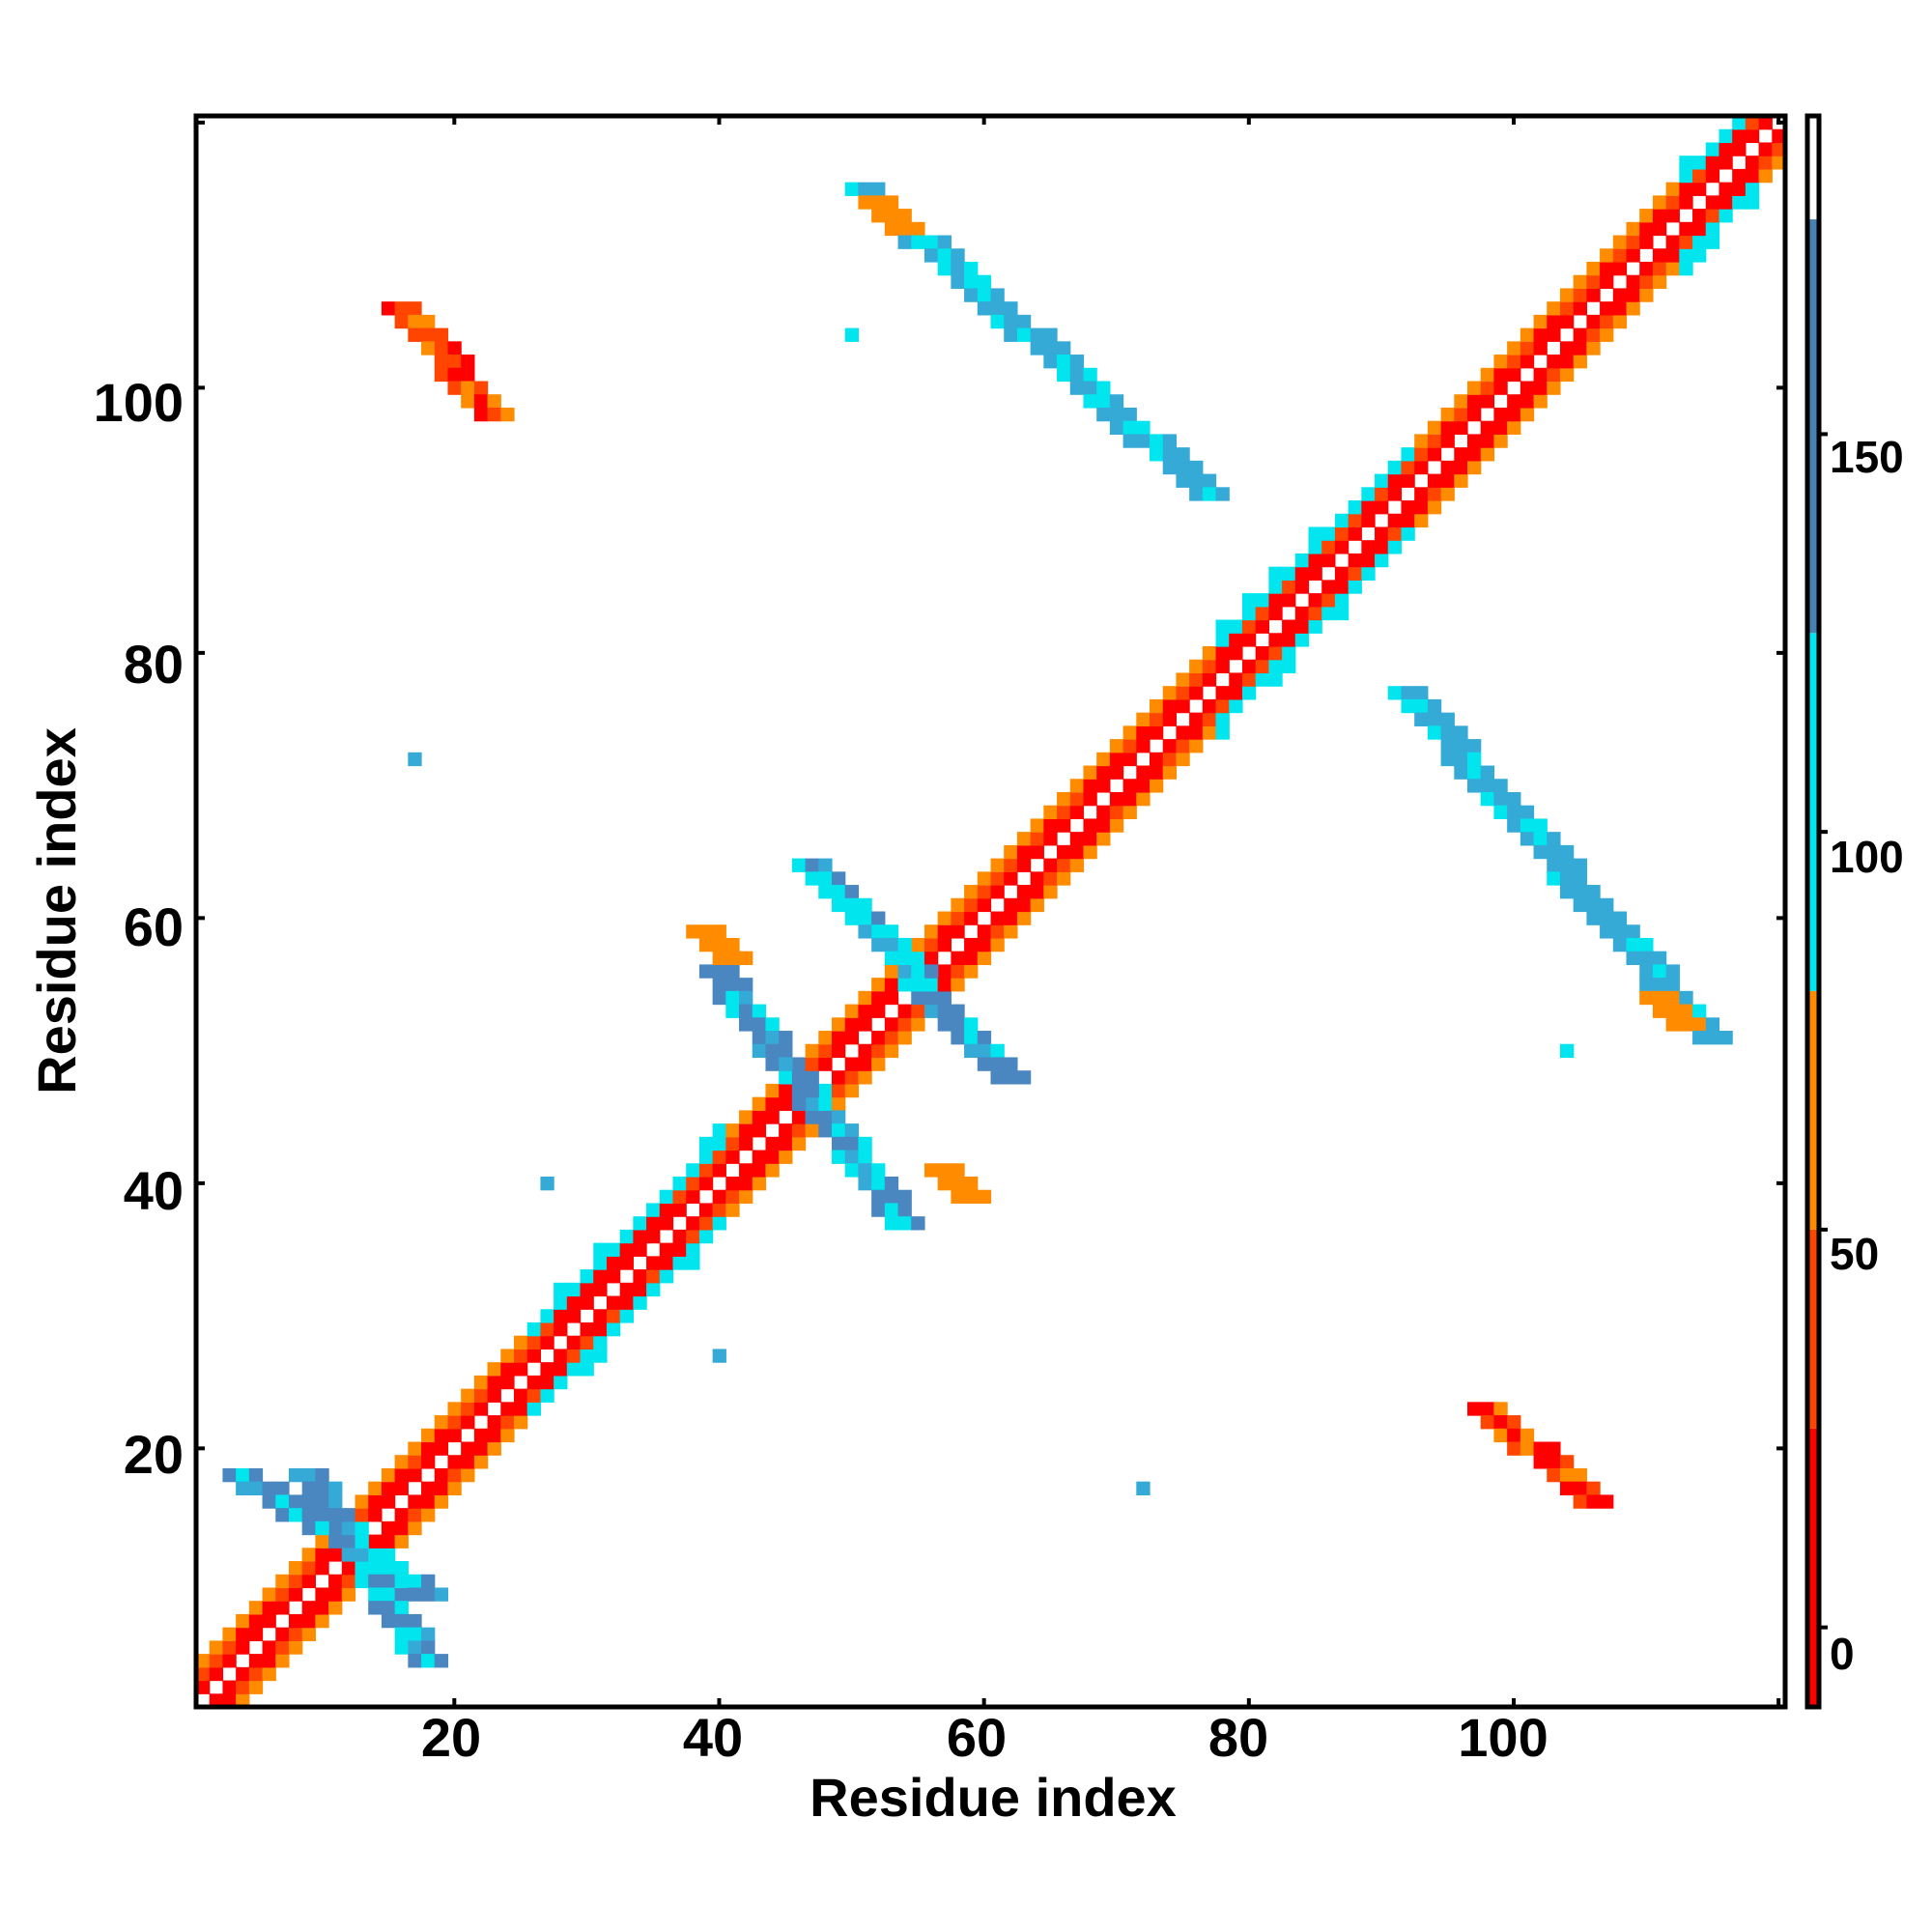 Image resolution: width=1932 pixels, height=1932 pixels. I want to click on colorbar-tick-label: 0, so click(1842, 1654).